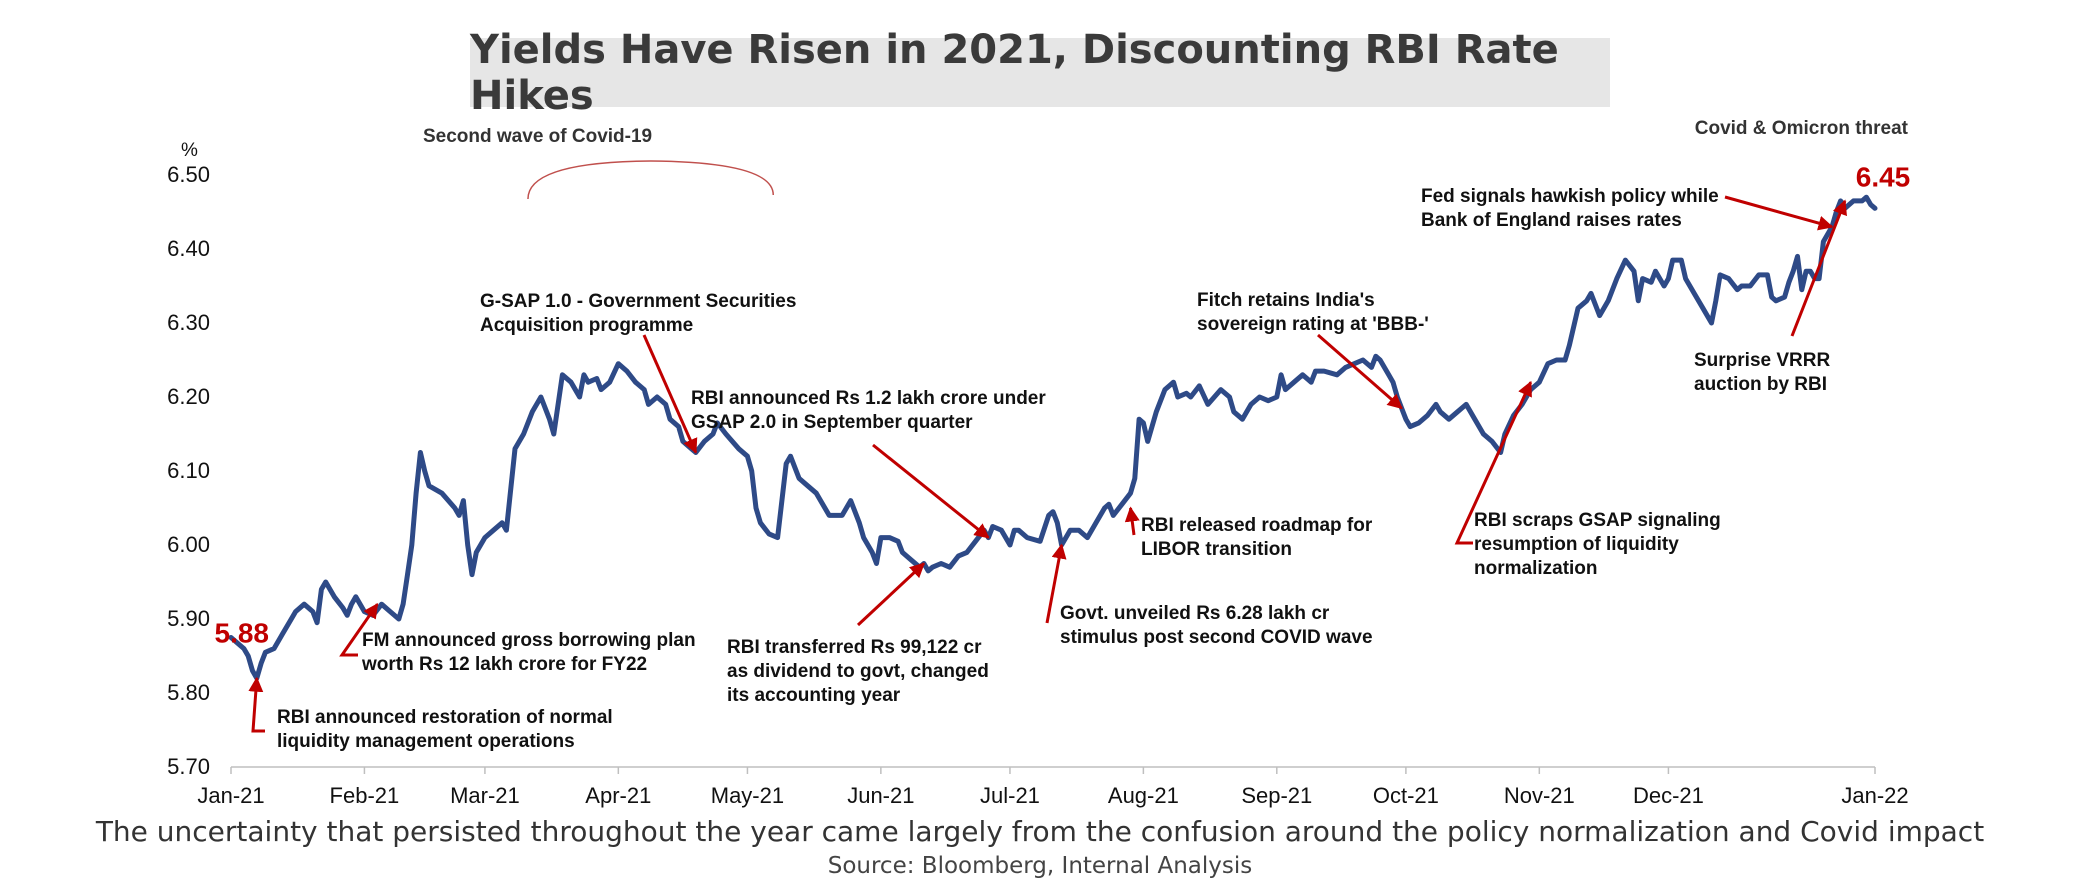  Describe the element at coordinates (188, 470) in the screenshot. I see `y-tick-label: 6.10` at that location.